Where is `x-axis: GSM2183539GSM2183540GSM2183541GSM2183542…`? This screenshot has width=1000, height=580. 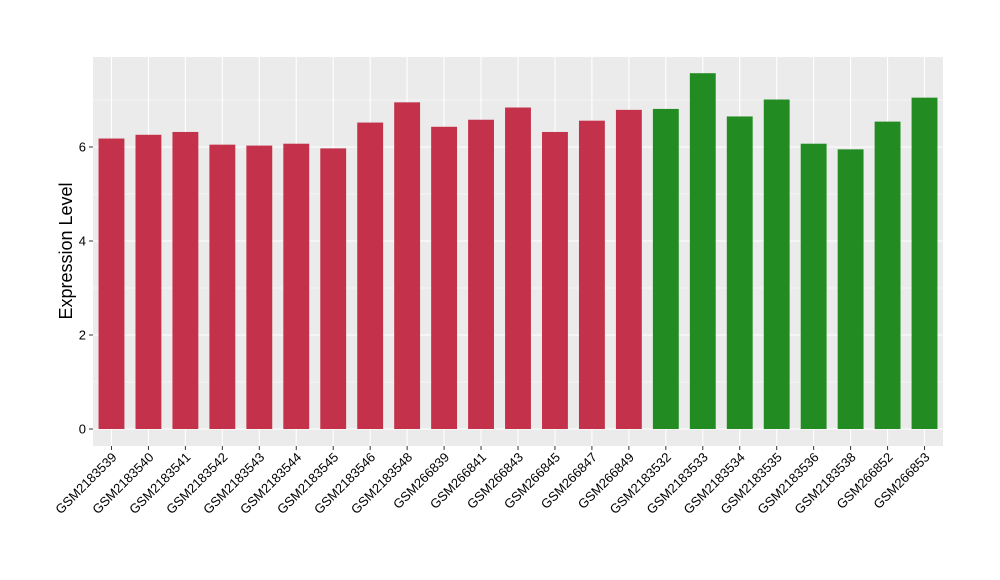
x-axis: GSM2183539GSM2183540GSM2183541GSM2183542… is located at coordinates (492, 481).